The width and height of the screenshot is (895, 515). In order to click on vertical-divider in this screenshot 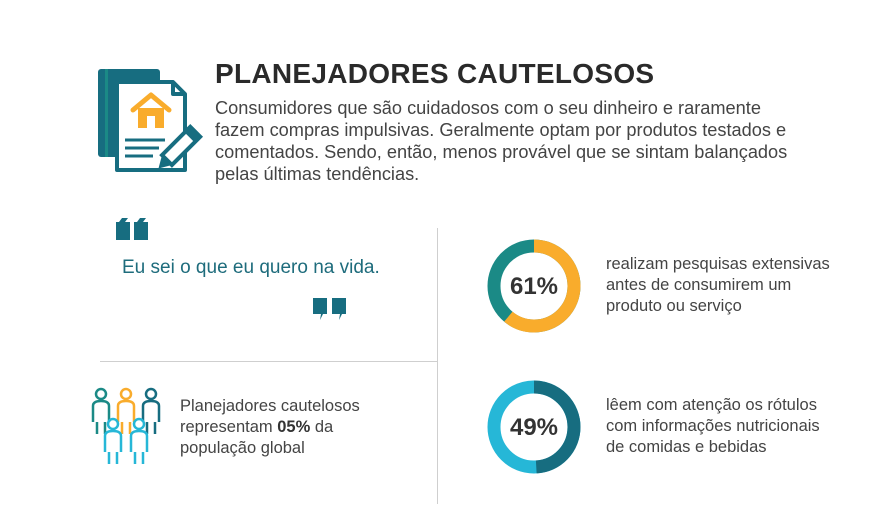, I will do `click(437, 366)`.